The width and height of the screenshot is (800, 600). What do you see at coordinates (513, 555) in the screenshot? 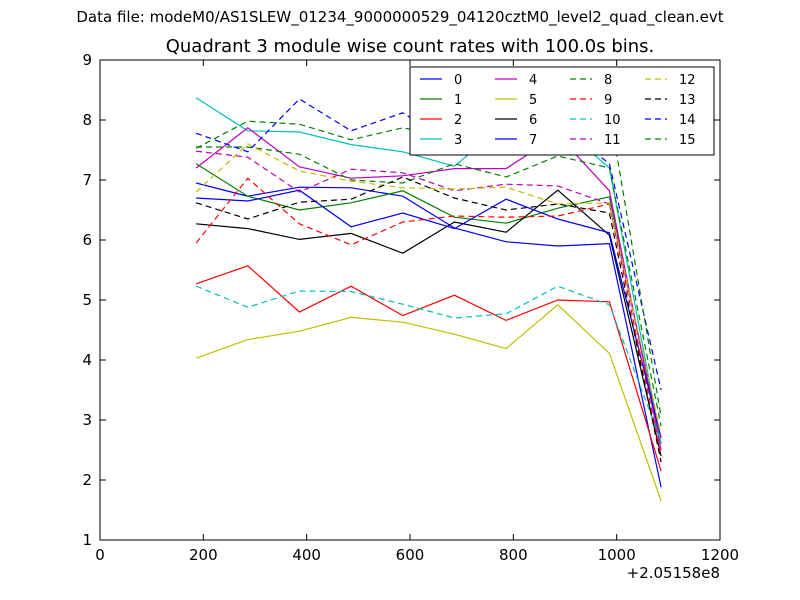
I see `x-tick-label: 800` at bounding box center [513, 555].